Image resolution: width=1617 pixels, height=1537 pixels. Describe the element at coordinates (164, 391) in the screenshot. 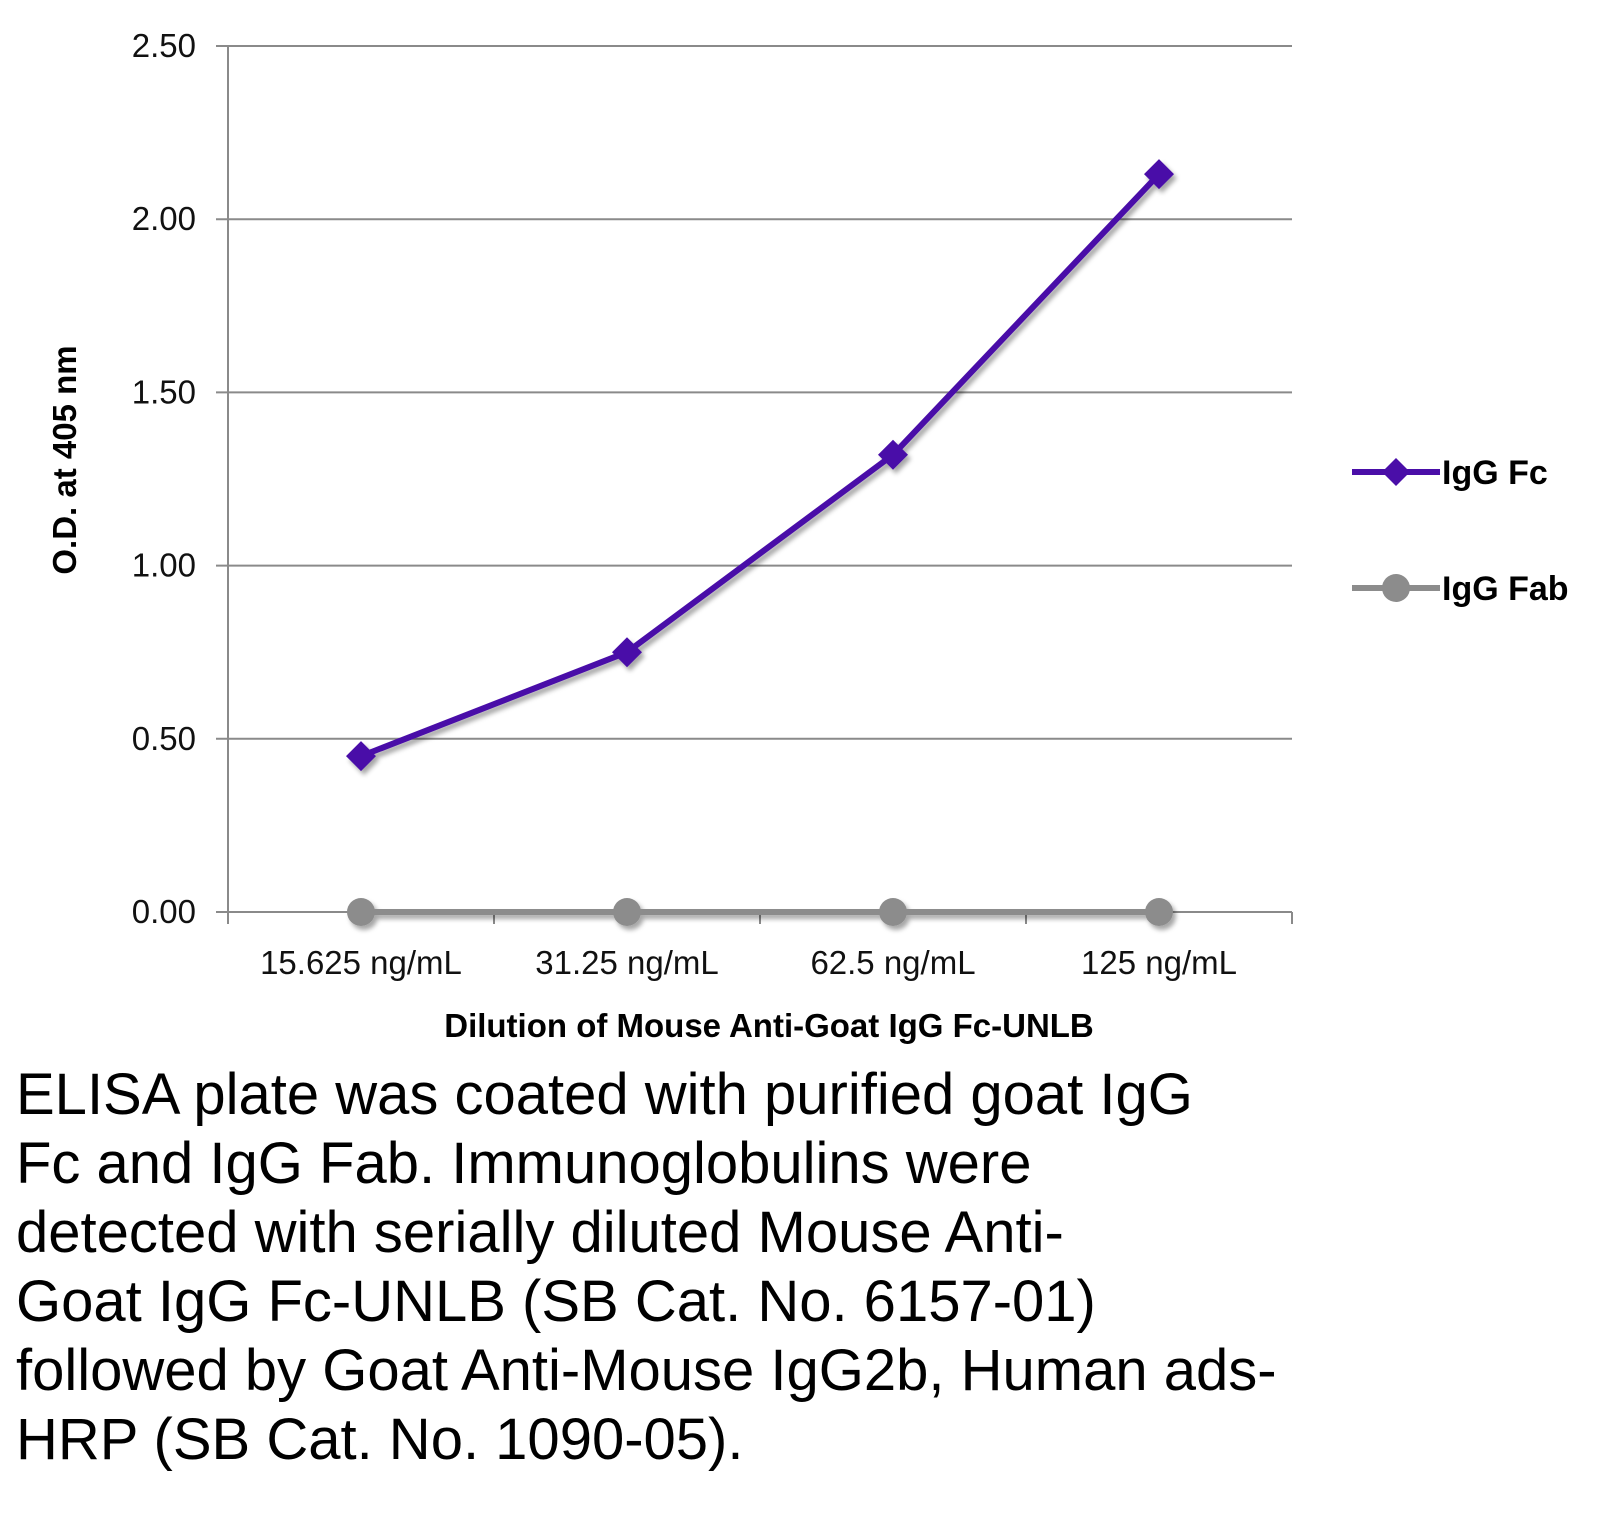

I see `y-tick-label: 1.50` at that location.